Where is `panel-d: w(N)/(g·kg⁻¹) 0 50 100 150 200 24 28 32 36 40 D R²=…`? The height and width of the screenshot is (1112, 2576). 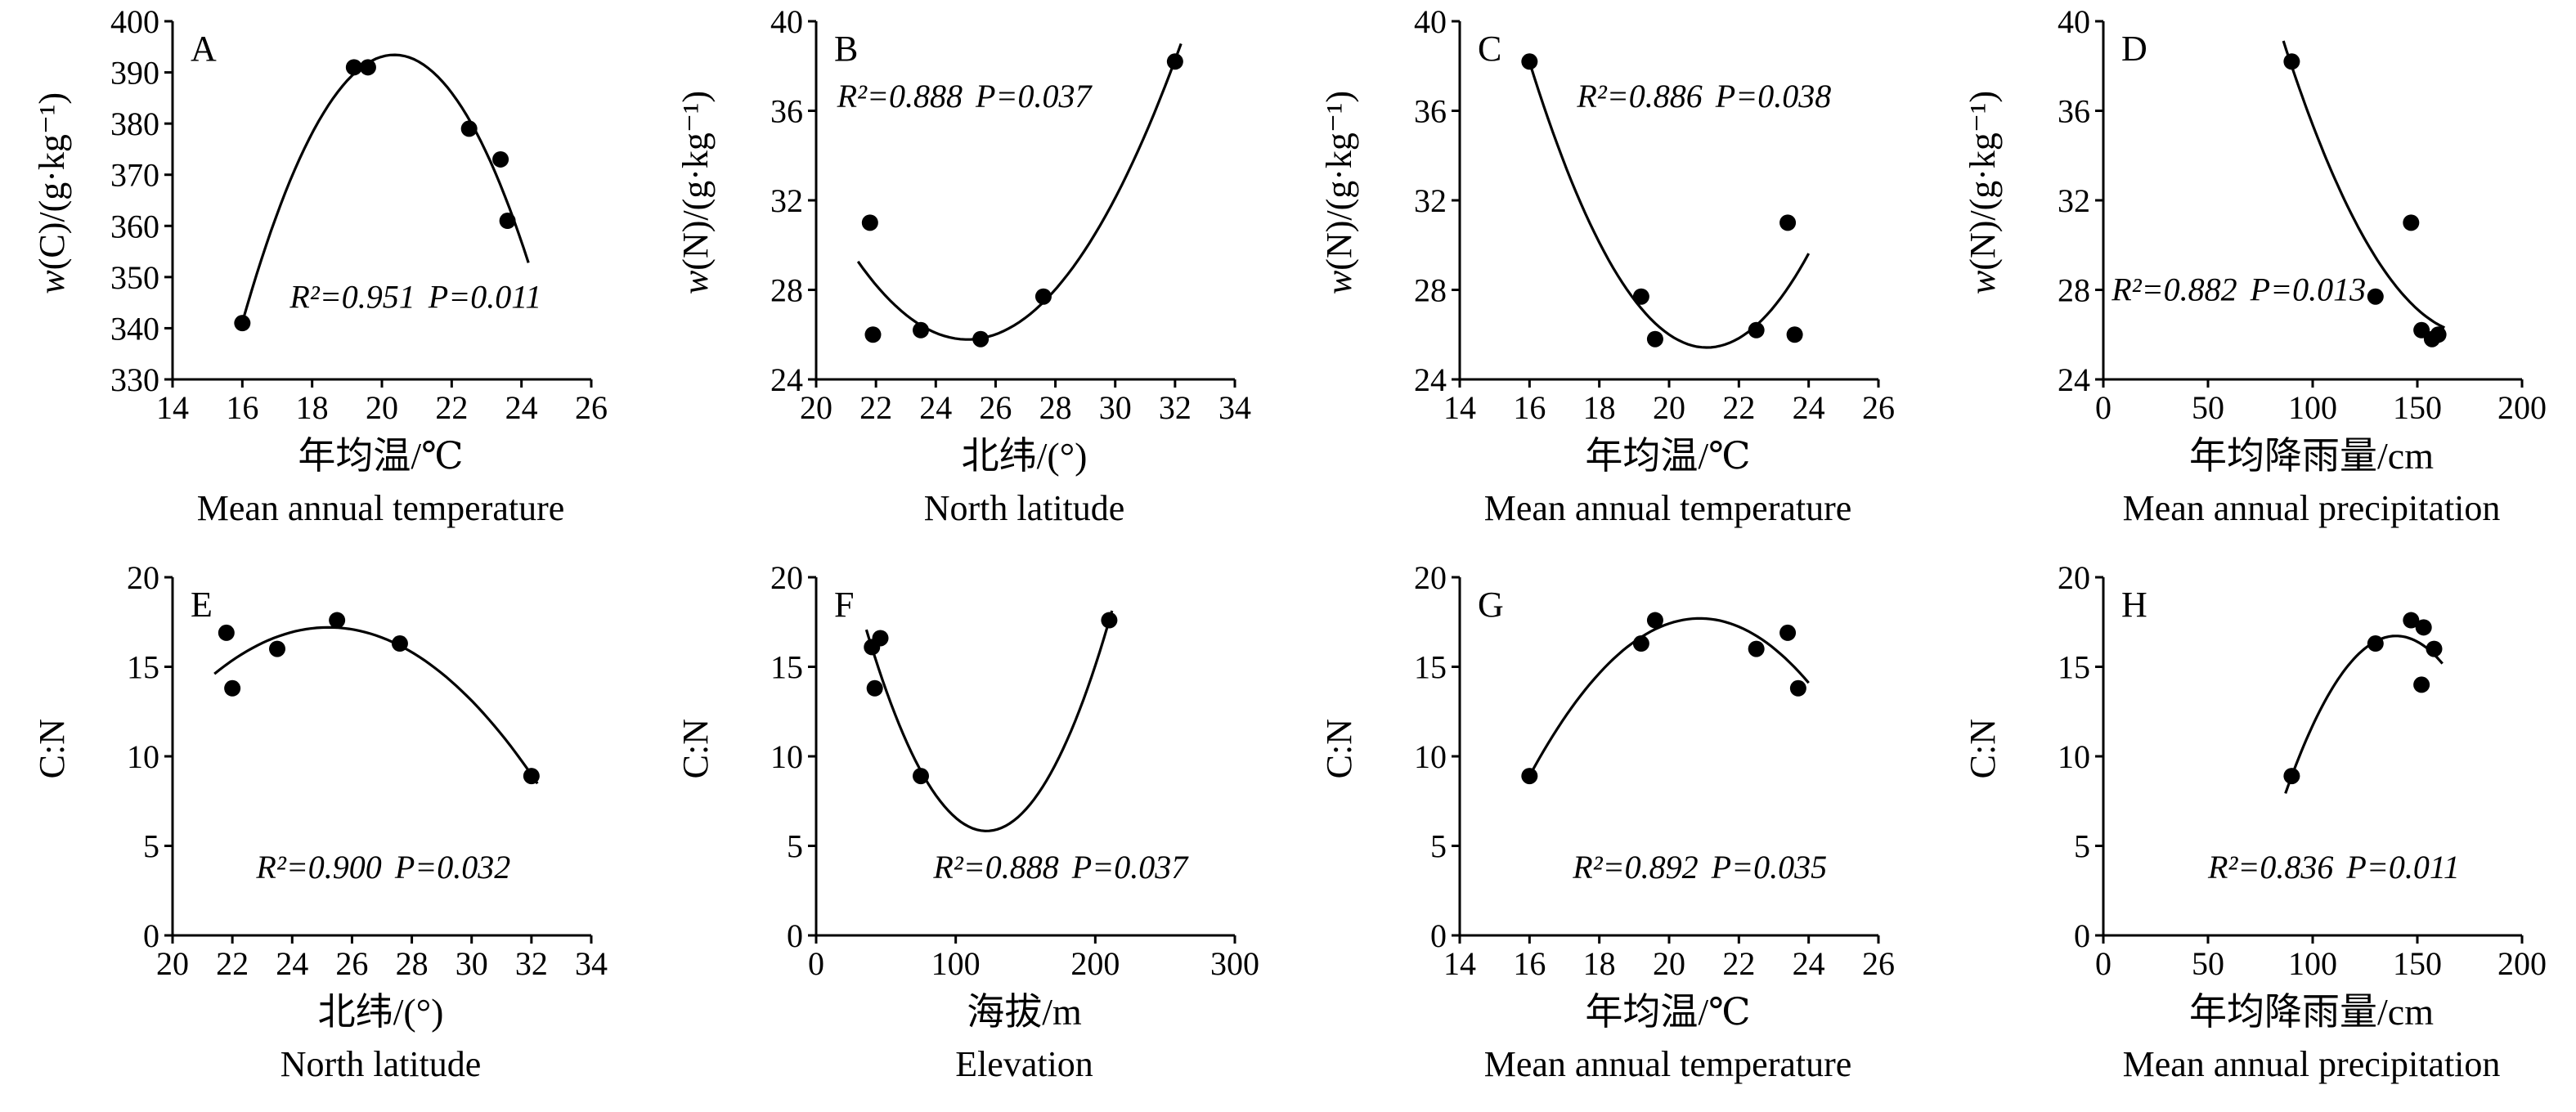 panel-d: w(N)/(g·kg⁻¹) 0 50 100 150 200 24 28 32 36 40 D R²=… is located at coordinates (2252, 278).